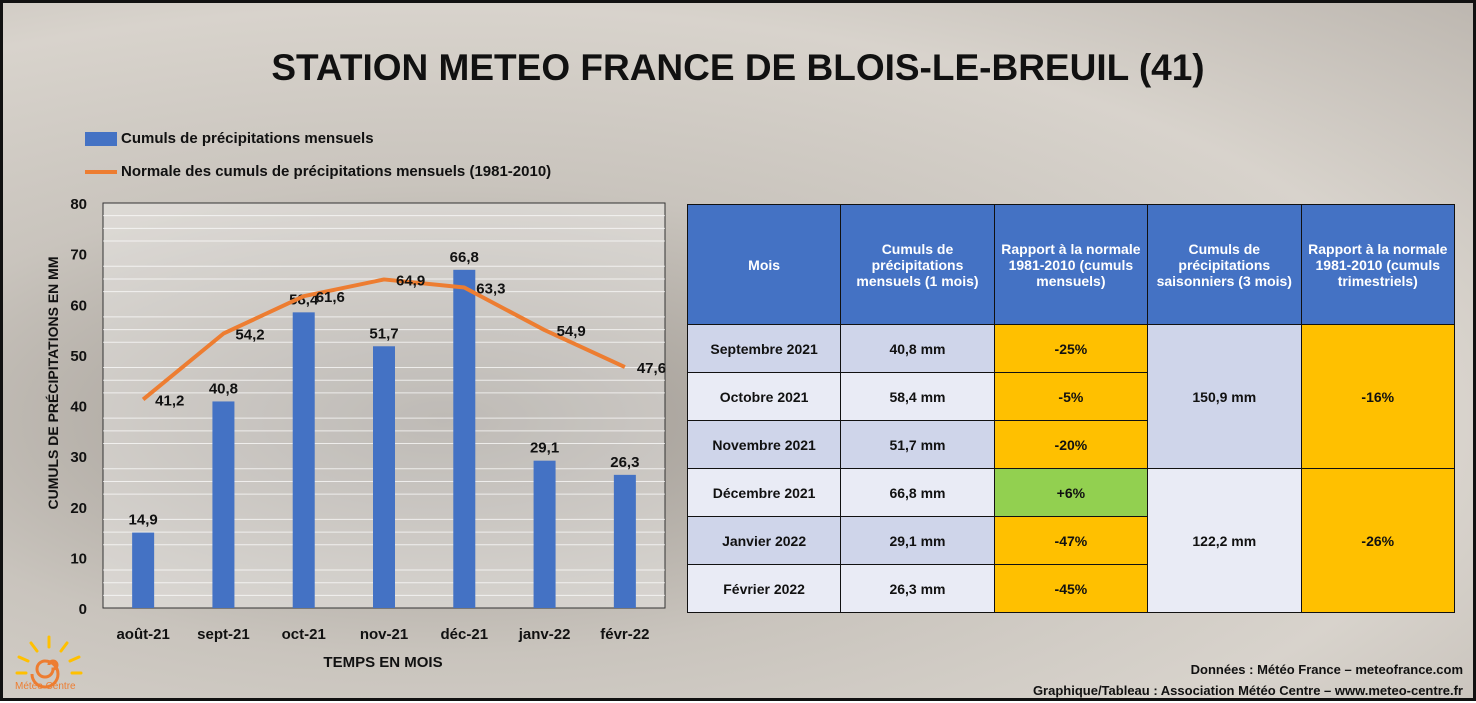 Image resolution: width=1476 pixels, height=703 pixels. What do you see at coordinates (465, 634) in the screenshot?
I see `x-tick-label: déc-21` at bounding box center [465, 634].